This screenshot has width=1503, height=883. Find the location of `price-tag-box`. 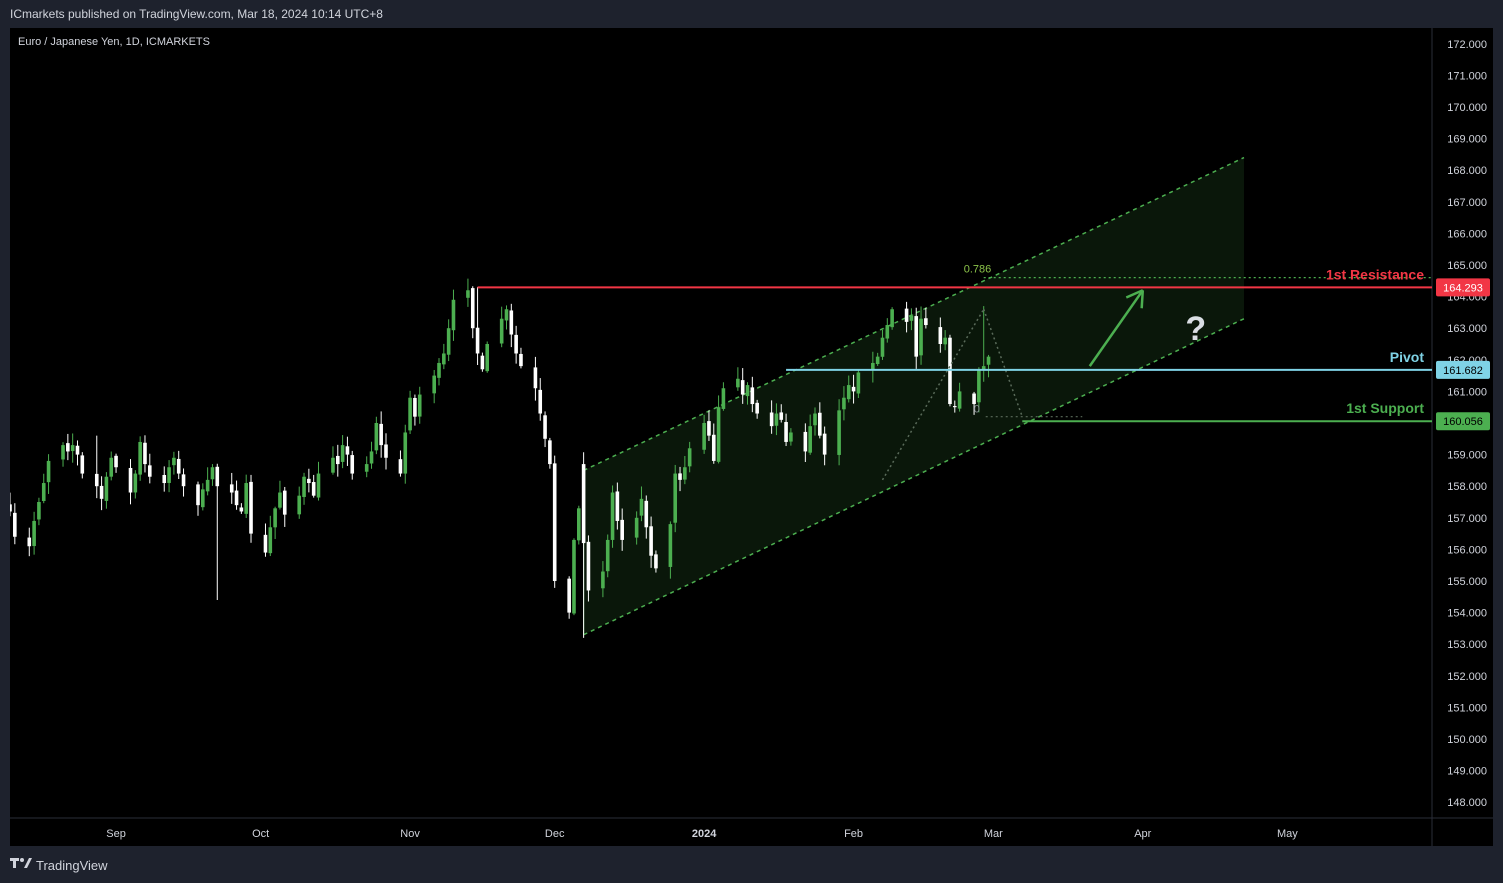

price-tag-box is located at coordinates (1463, 369).